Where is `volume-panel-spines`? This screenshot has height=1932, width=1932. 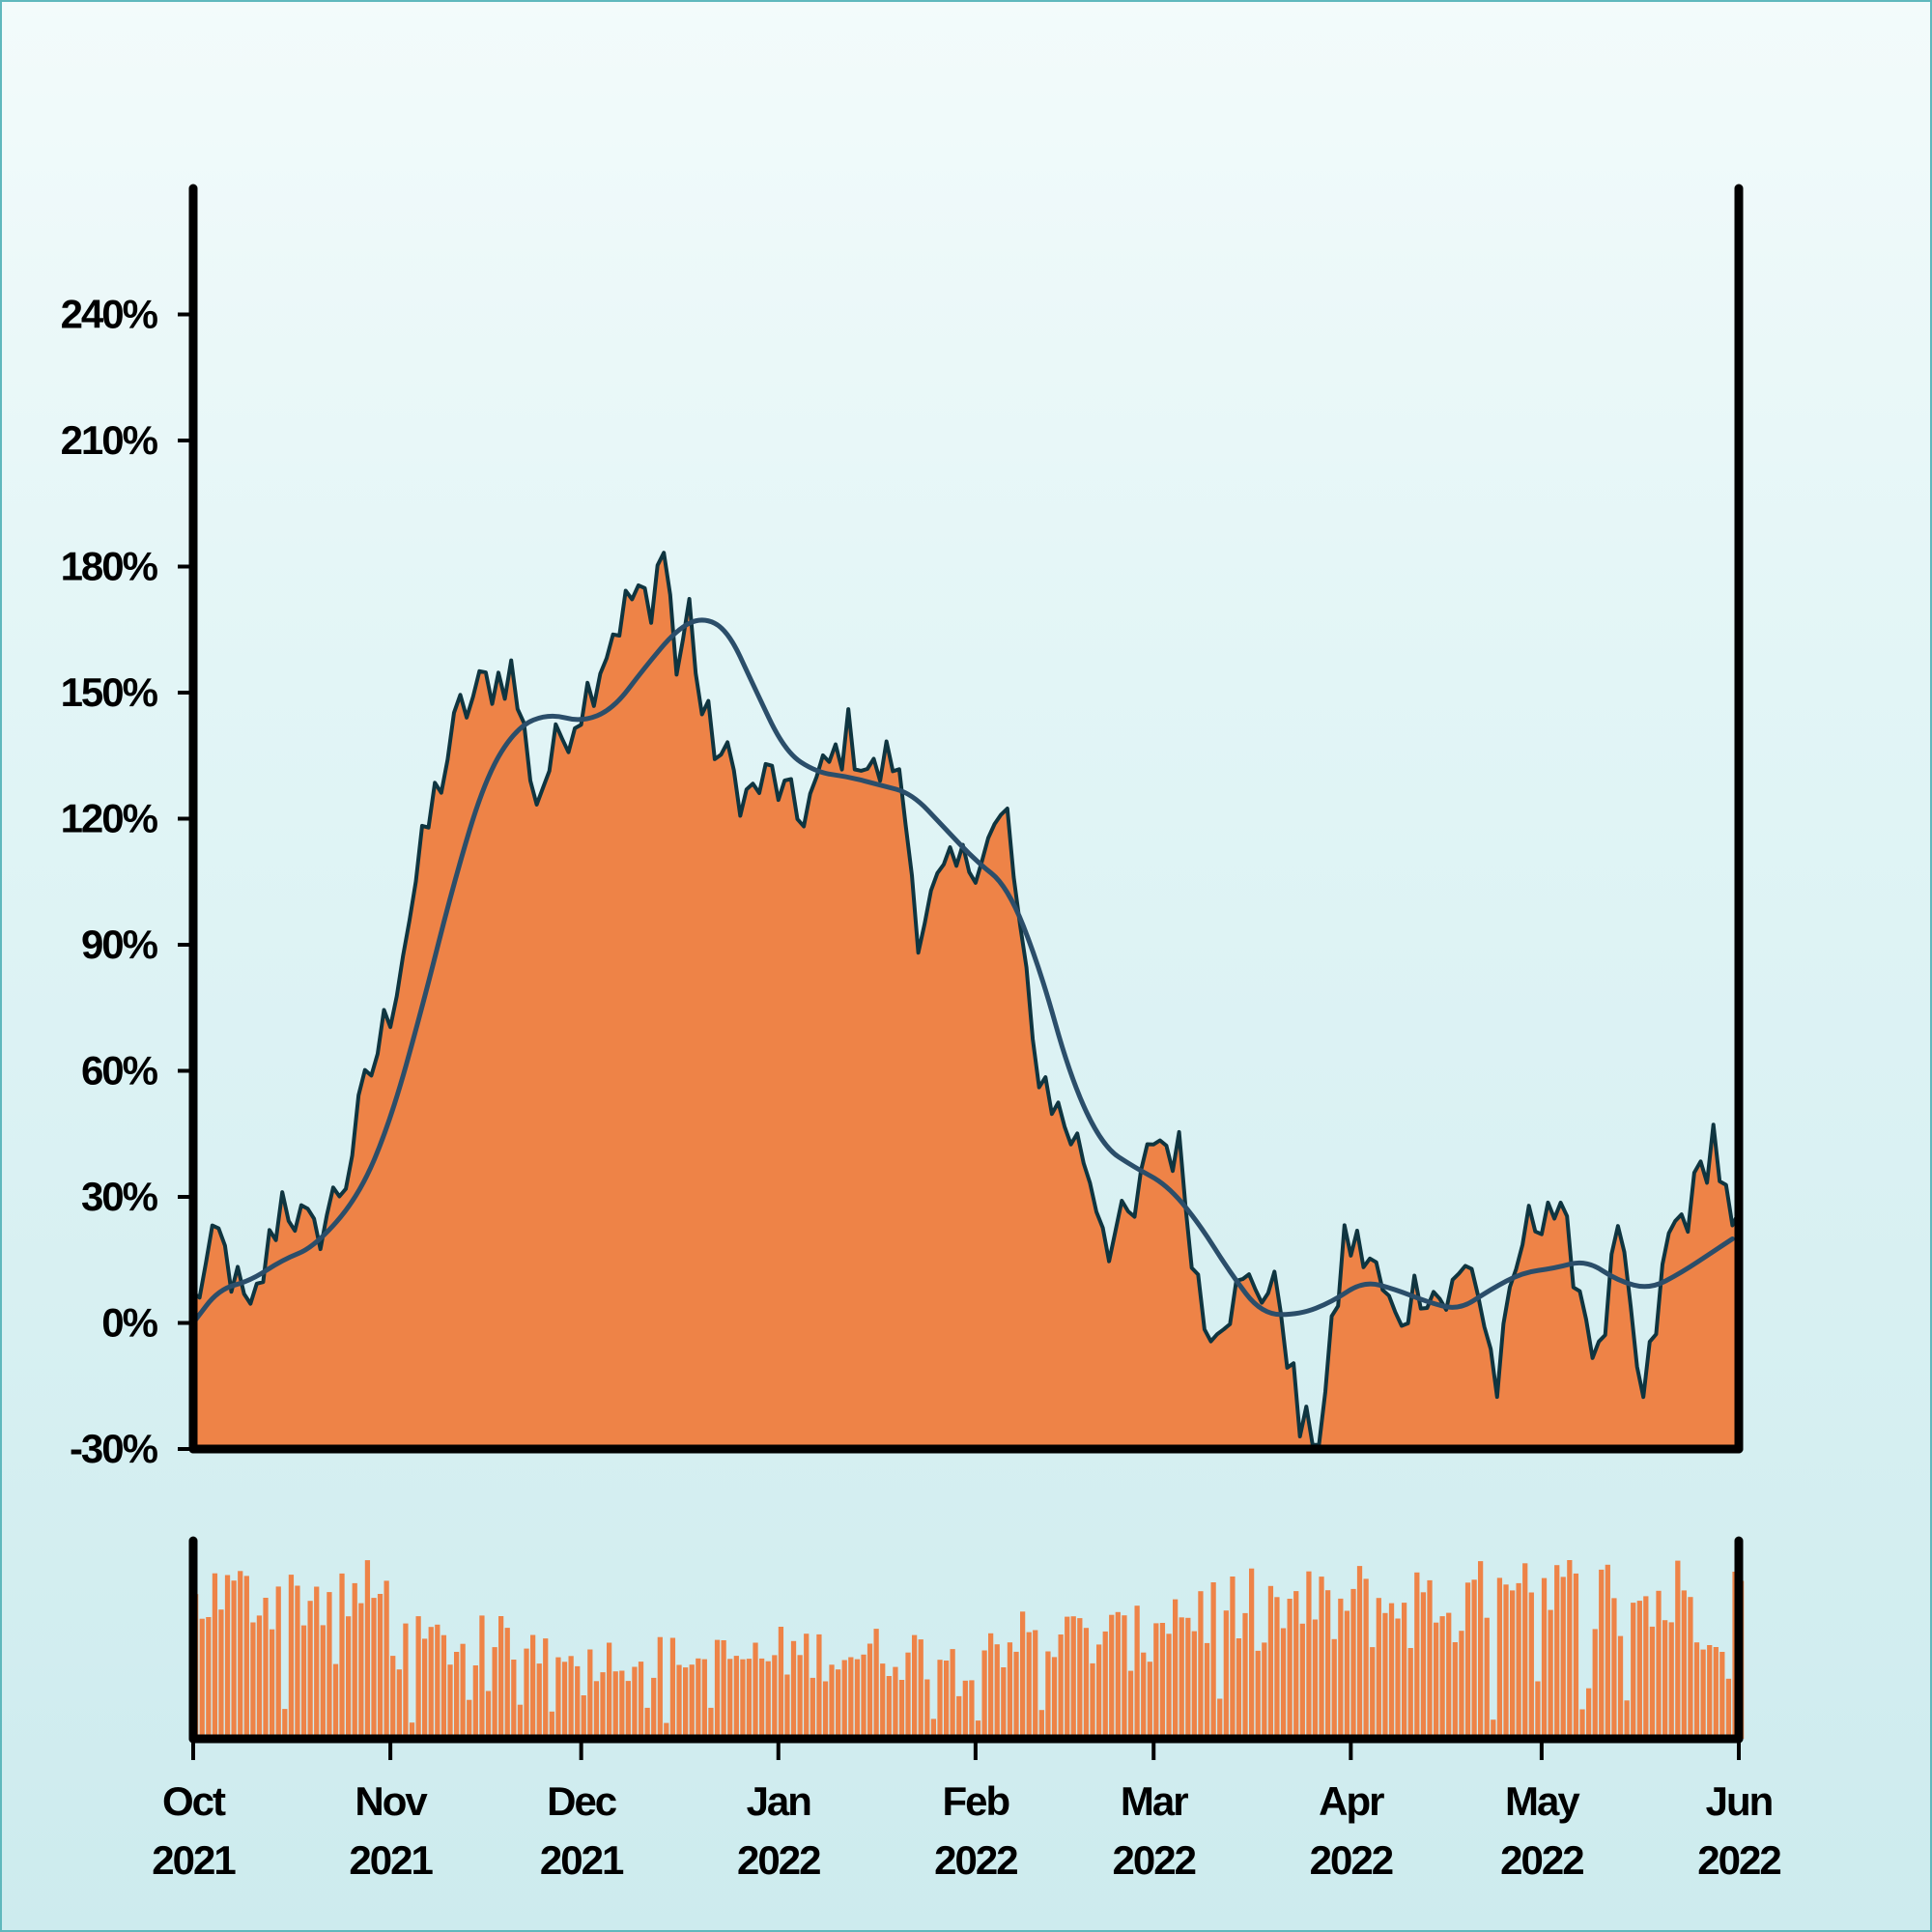
volume-panel-spines is located at coordinates (966, 1640).